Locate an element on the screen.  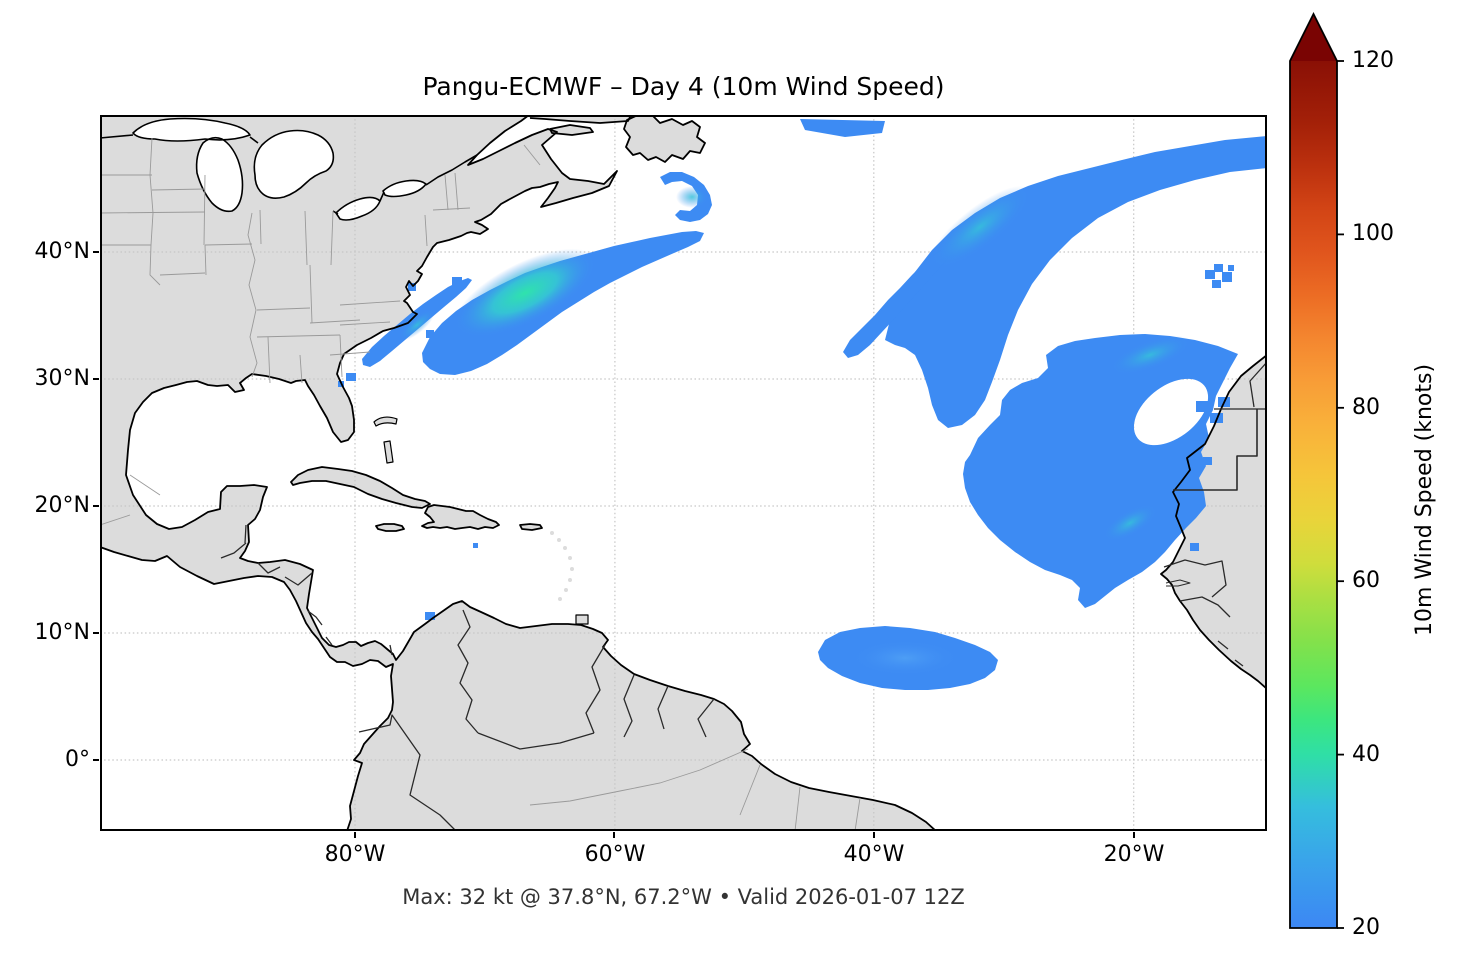
colorbar-tick-20: 20 is located at coordinates (1366, 927).